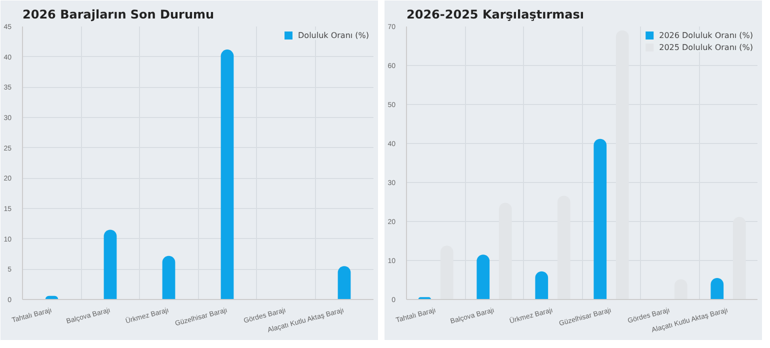  I want to click on legend-label: 2025 Doluluk Oranı (%), so click(706, 47).